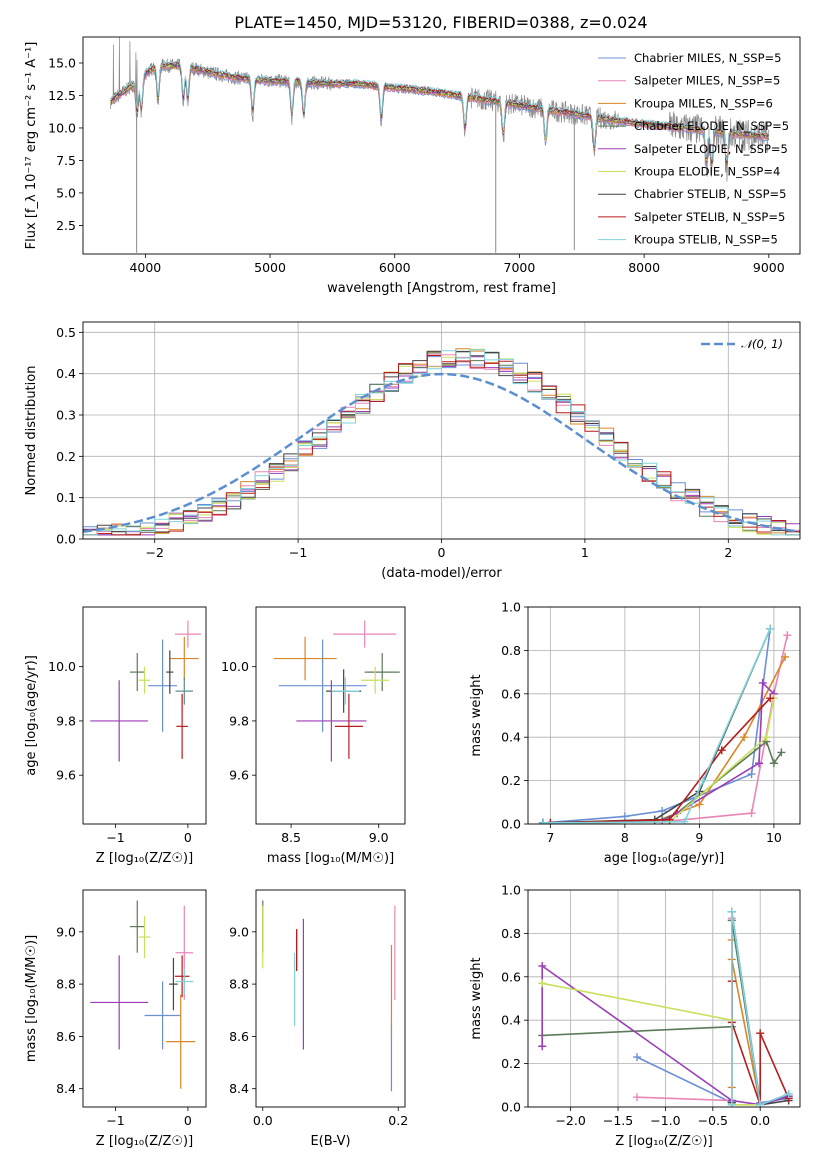 Image resolution: width=819 pixels, height=1170 pixels. What do you see at coordinates (263, 1120) in the screenshot?
I see `x-tick-label: 0.0` at bounding box center [263, 1120].